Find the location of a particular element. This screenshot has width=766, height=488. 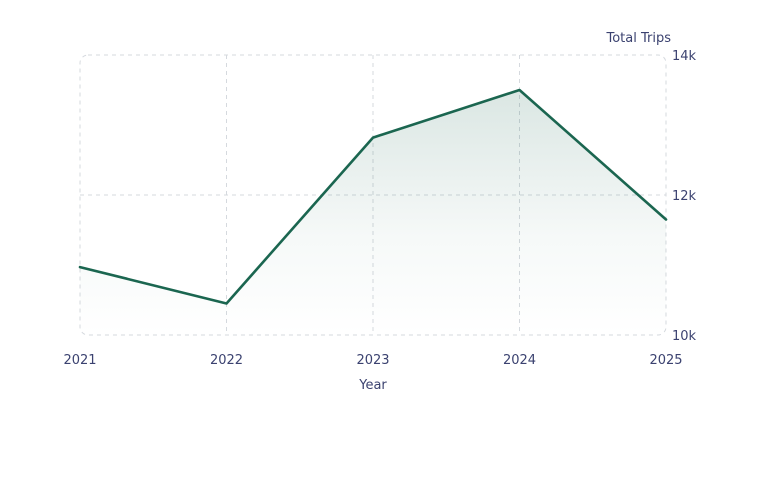

y-tick-label: 12k is located at coordinates (684, 196).